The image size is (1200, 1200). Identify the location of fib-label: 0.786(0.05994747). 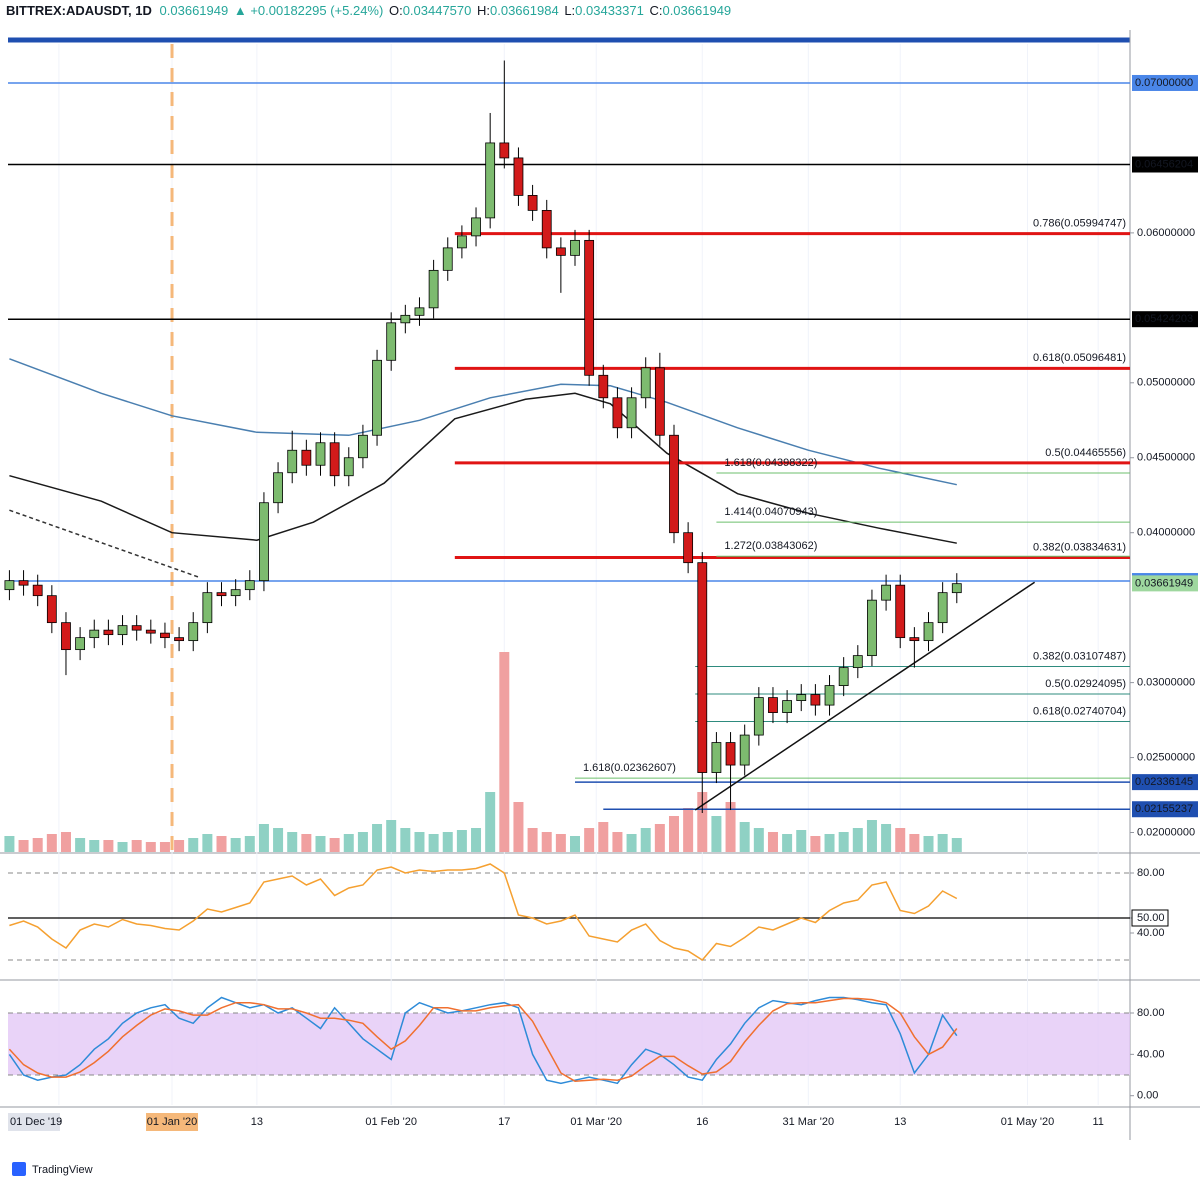
(1079, 224).